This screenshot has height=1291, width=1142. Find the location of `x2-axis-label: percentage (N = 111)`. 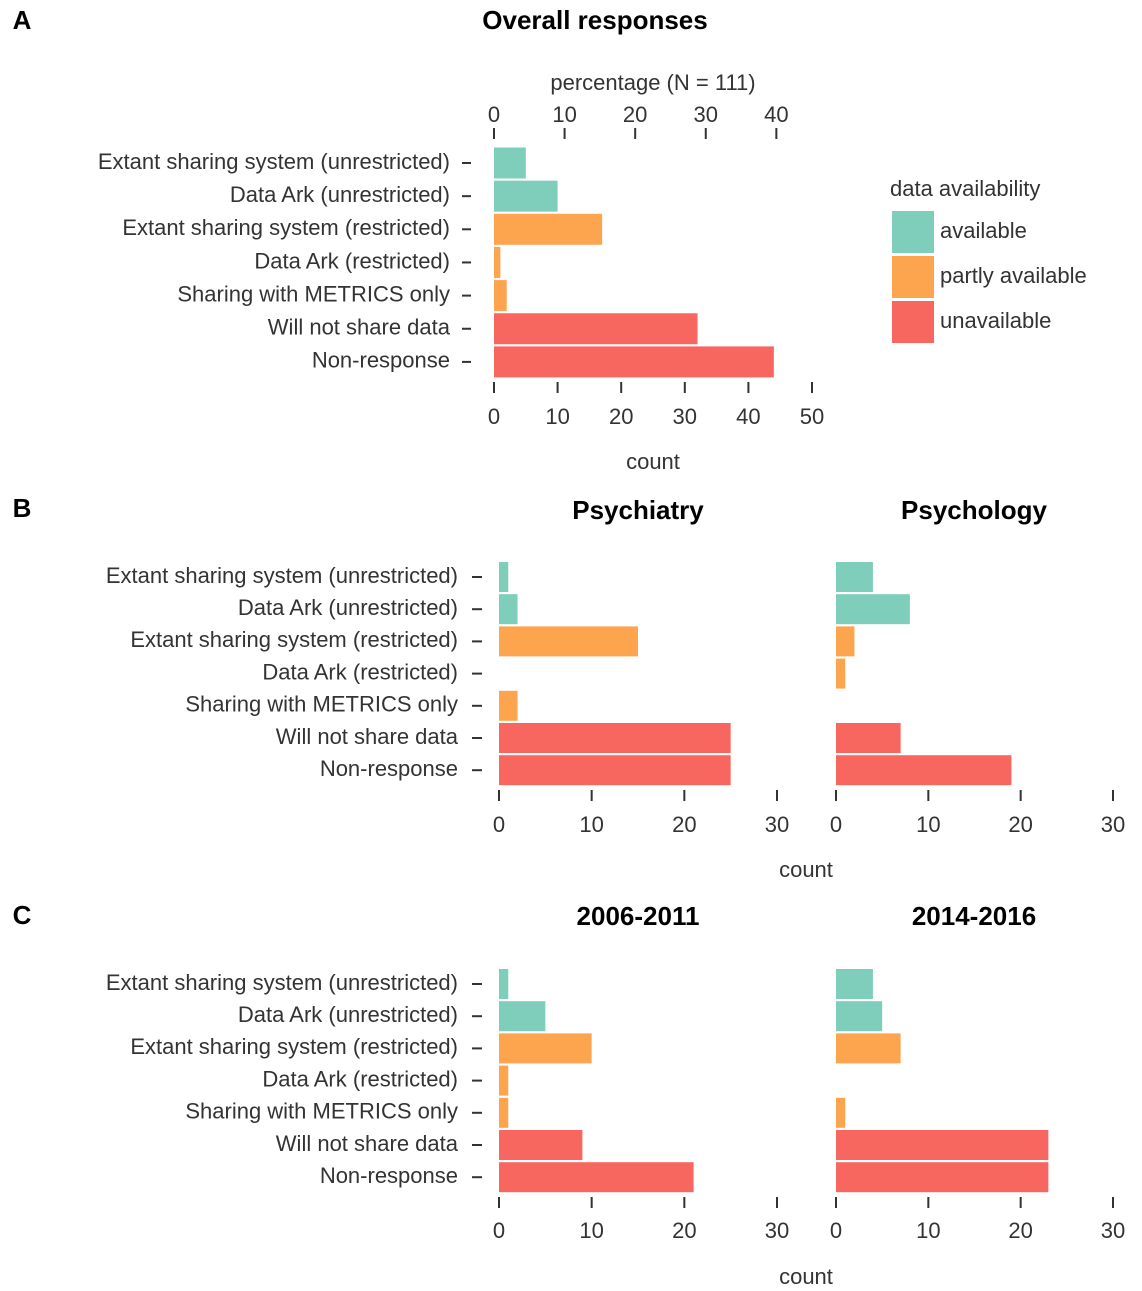

x2-axis-label: percentage (N = 111) is located at coordinates (652, 82).